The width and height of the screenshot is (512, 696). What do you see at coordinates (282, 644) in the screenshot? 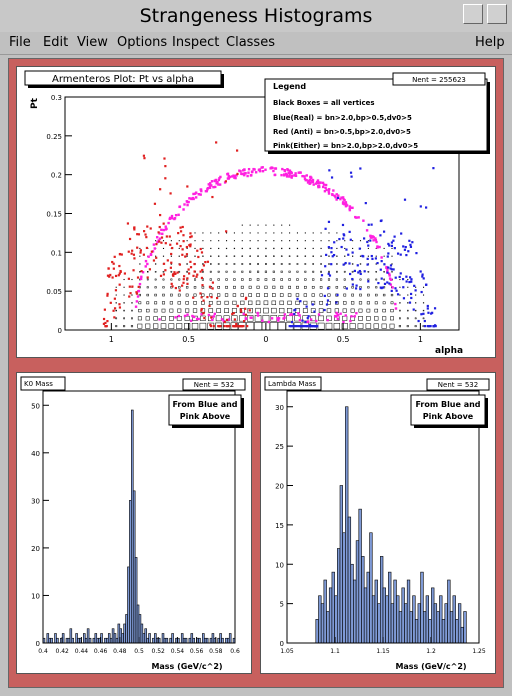
I see `lambda-ytick-label: 0` at bounding box center [282, 644].